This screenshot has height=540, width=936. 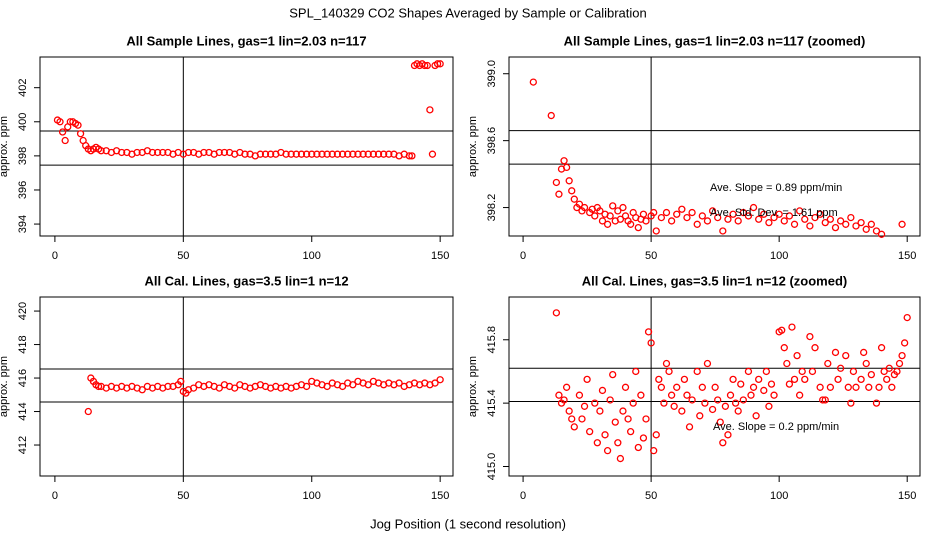 What do you see at coordinates (492, 208) in the screenshot?
I see `y-tick-label: 398.2` at bounding box center [492, 208].